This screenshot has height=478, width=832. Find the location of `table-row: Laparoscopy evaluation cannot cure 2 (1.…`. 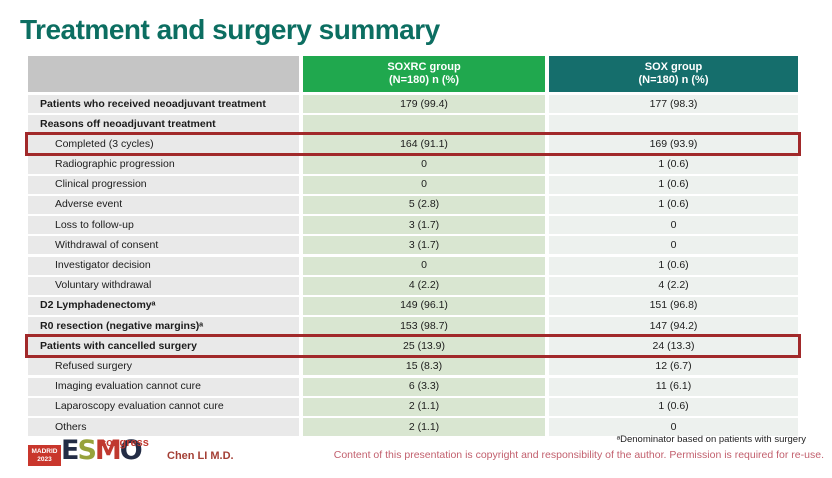

table-row: Laparoscopy evaluation cannot cure 2 (1.… is located at coordinates (413, 406).